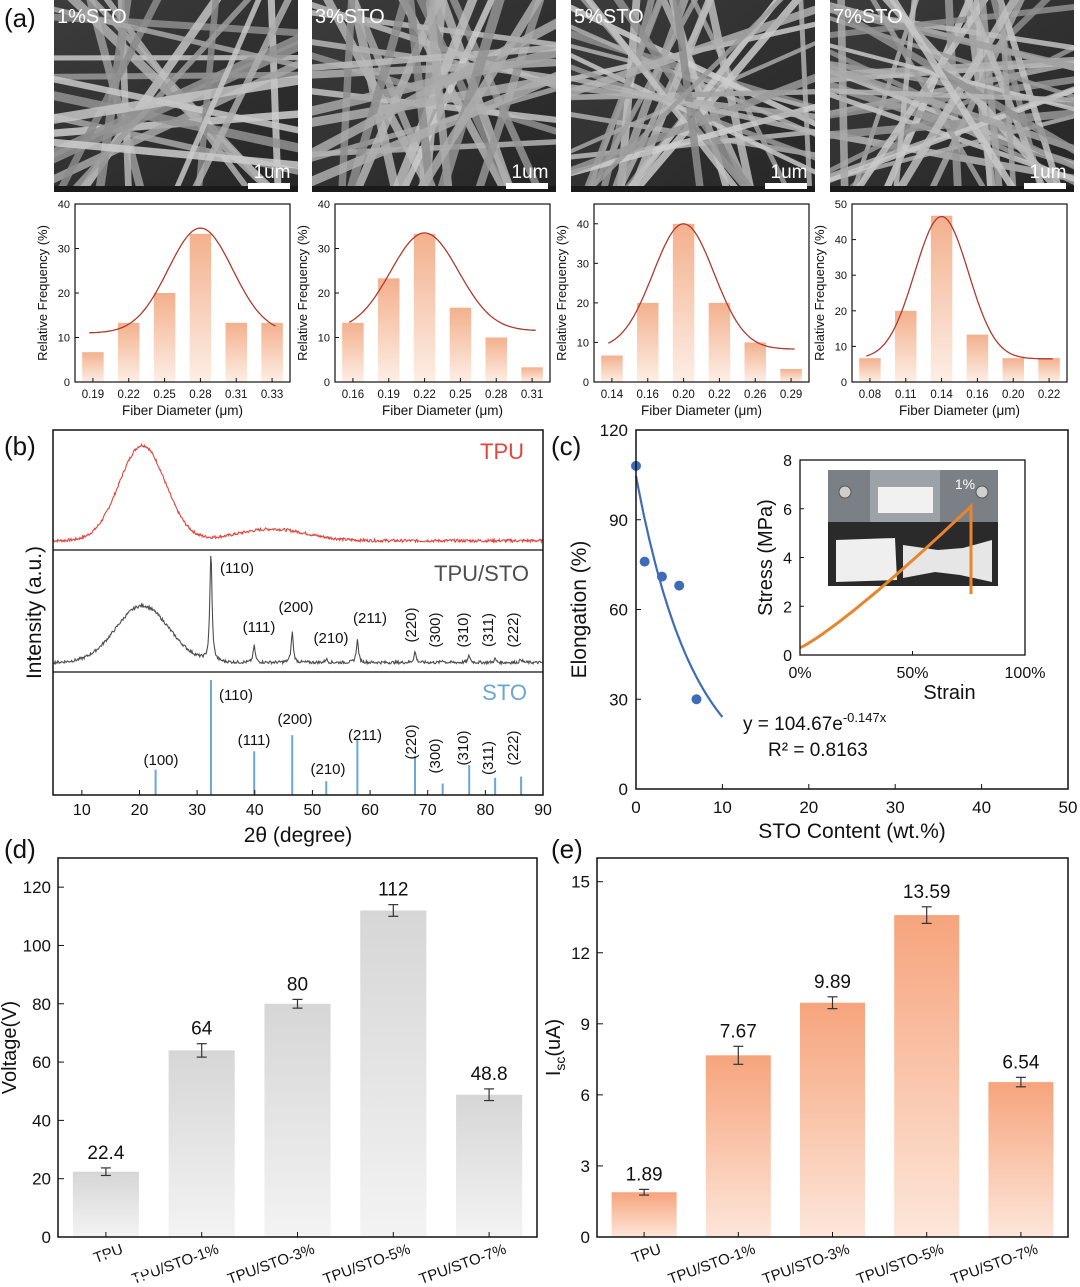  I want to click on bar-value-label: 6.54, so click(1020, 1062).